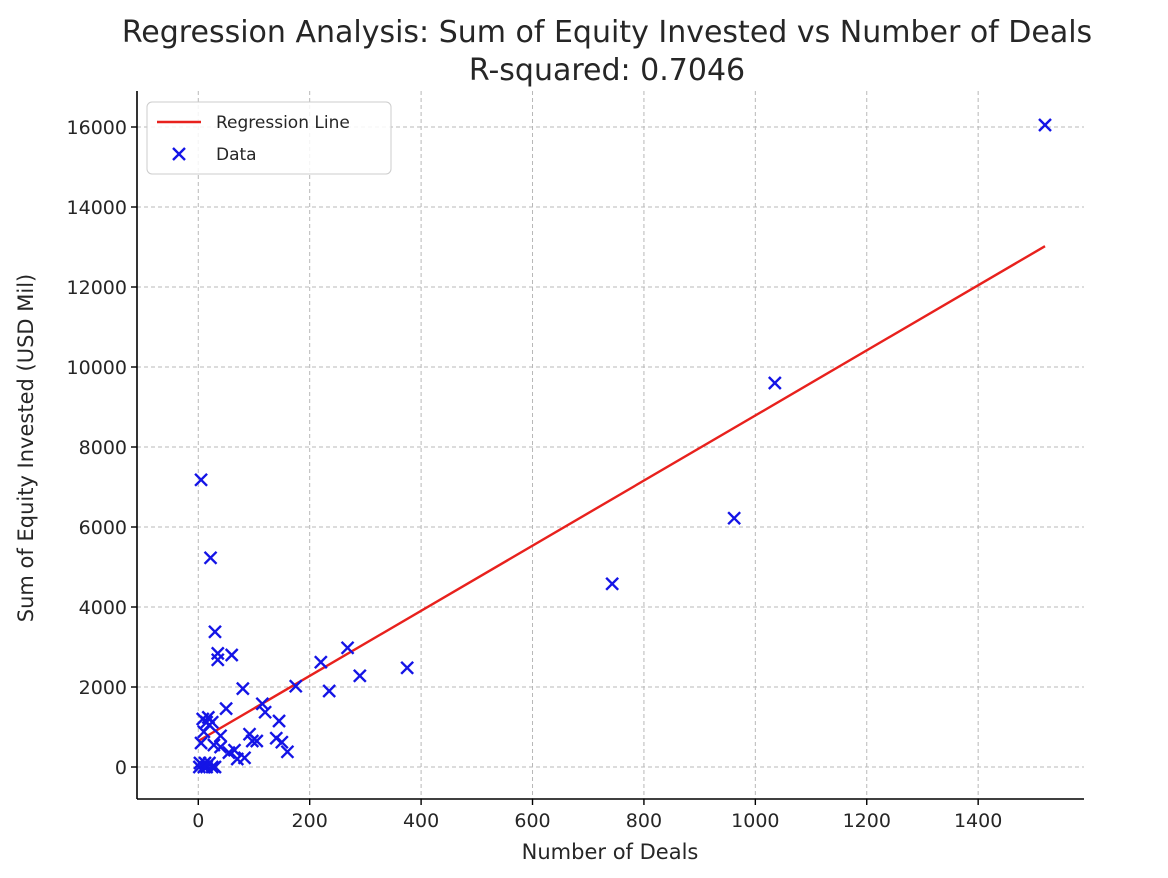 This screenshot has height=878, width=1168. Describe the element at coordinates (103, 608) in the screenshot. I see `y-tick-label-2: 4000` at that location.